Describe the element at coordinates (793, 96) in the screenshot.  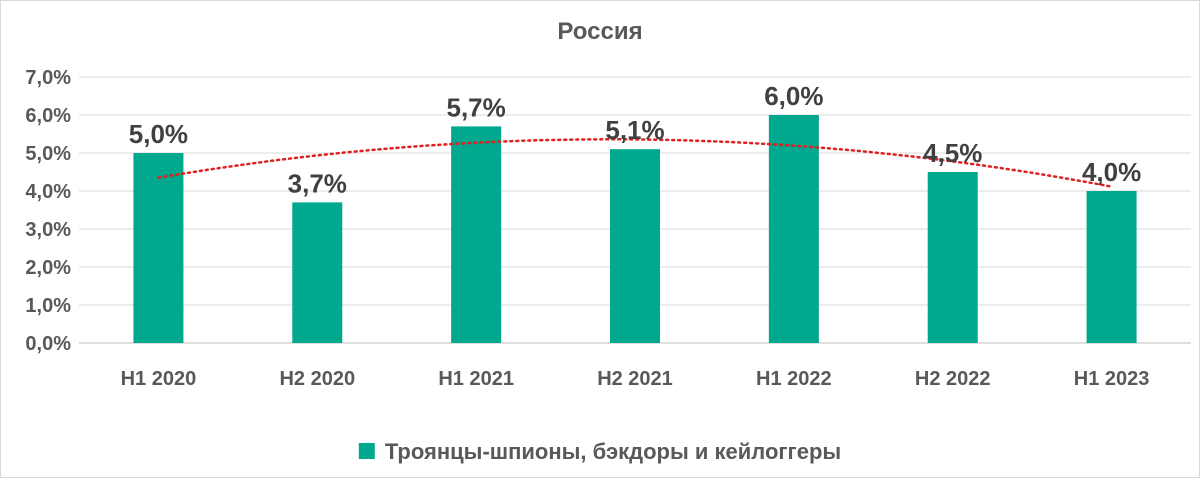
I see `data-label: 6,0%` at that location.